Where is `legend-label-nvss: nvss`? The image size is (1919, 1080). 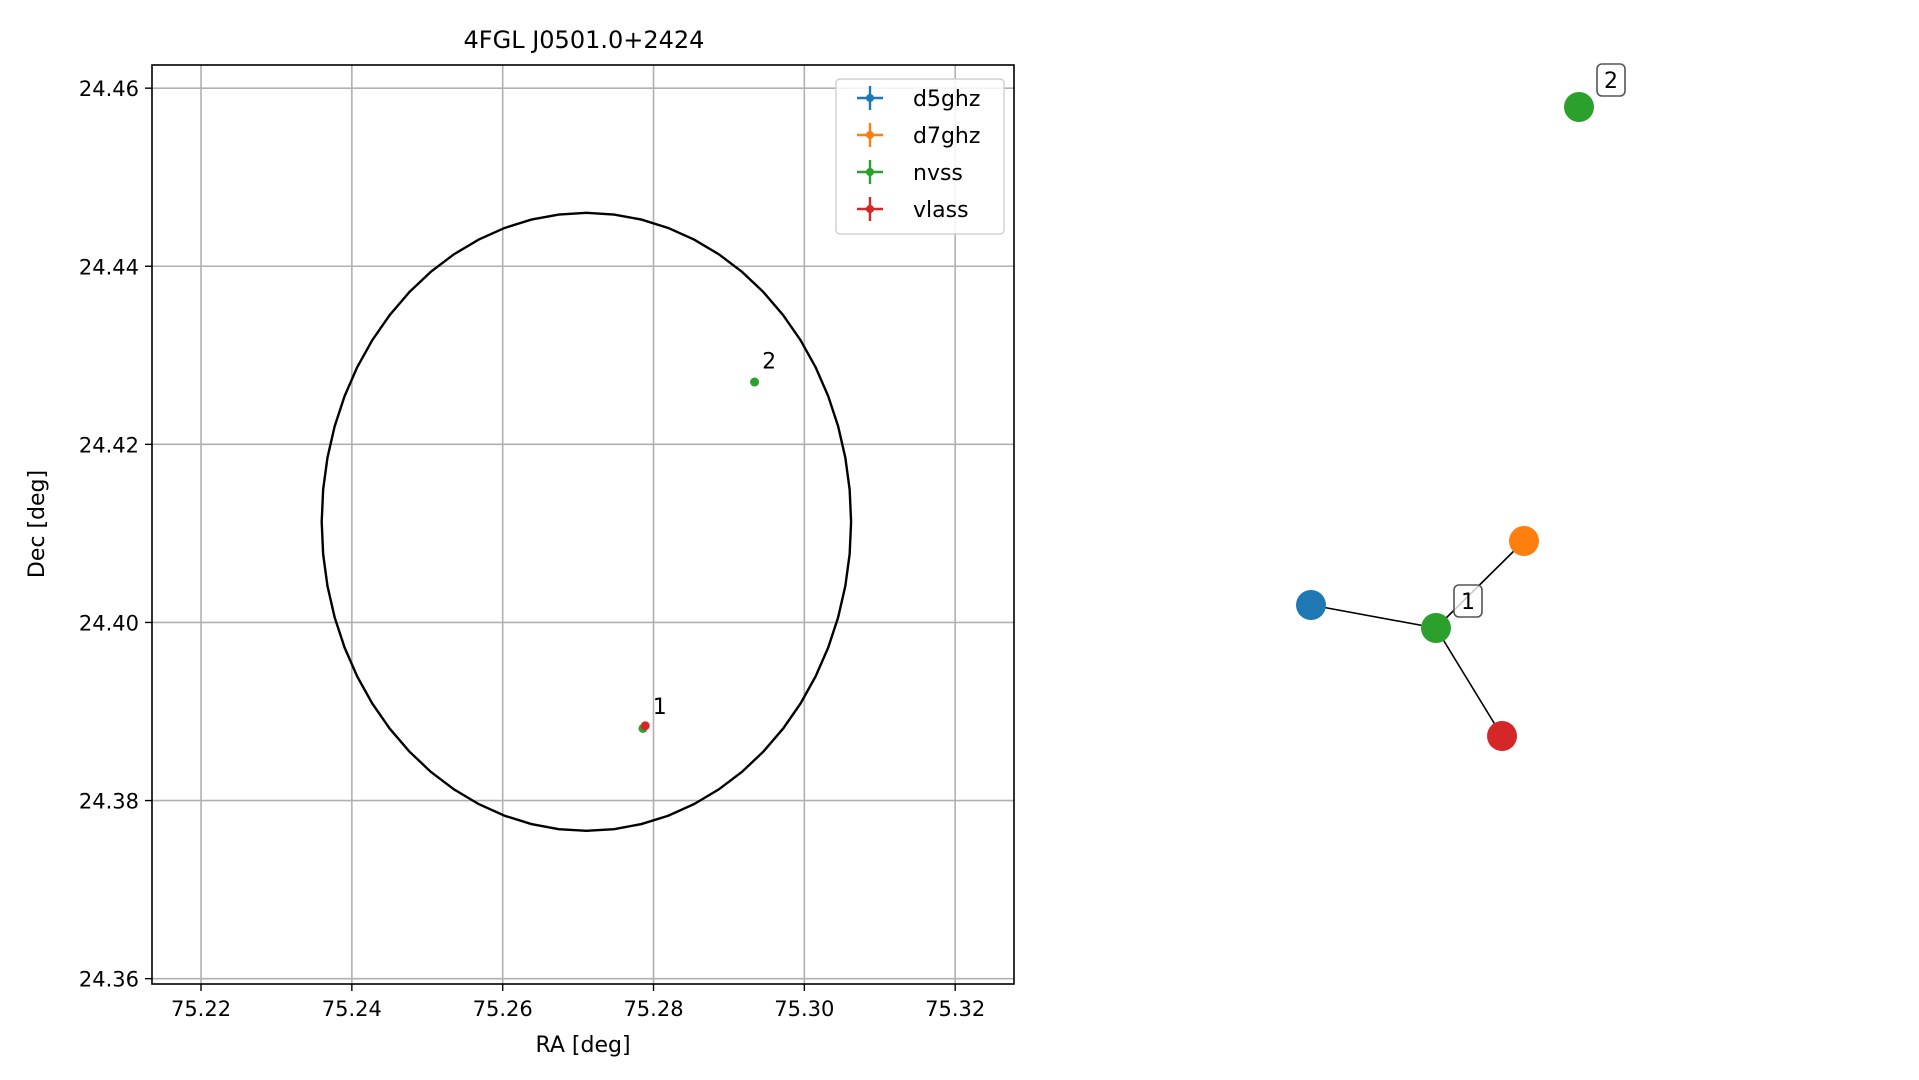 legend-label-nvss: nvss is located at coordinates (938, 173).